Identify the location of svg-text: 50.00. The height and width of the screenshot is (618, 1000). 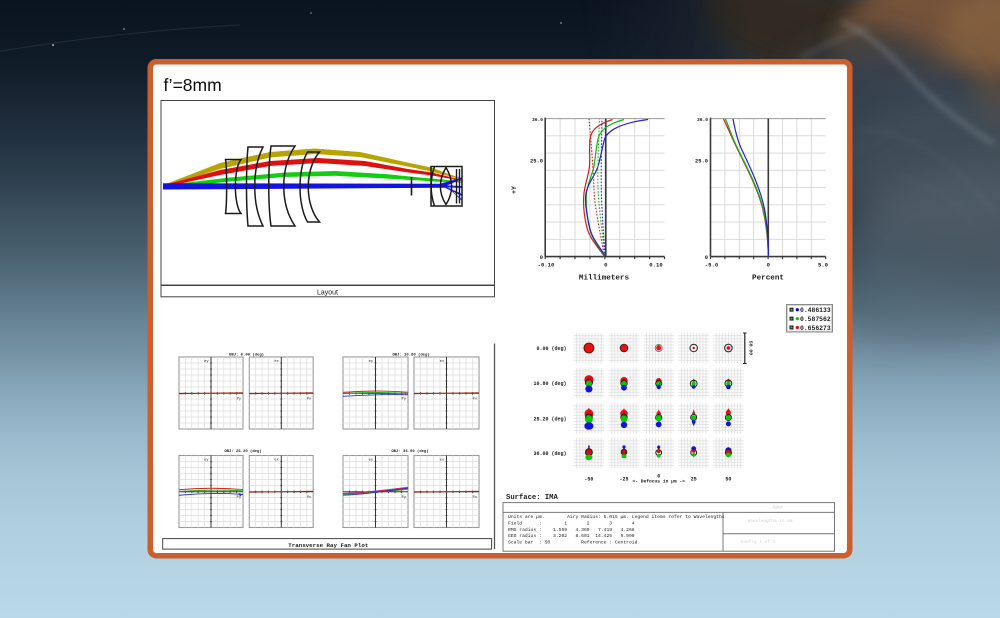
(751, 348).